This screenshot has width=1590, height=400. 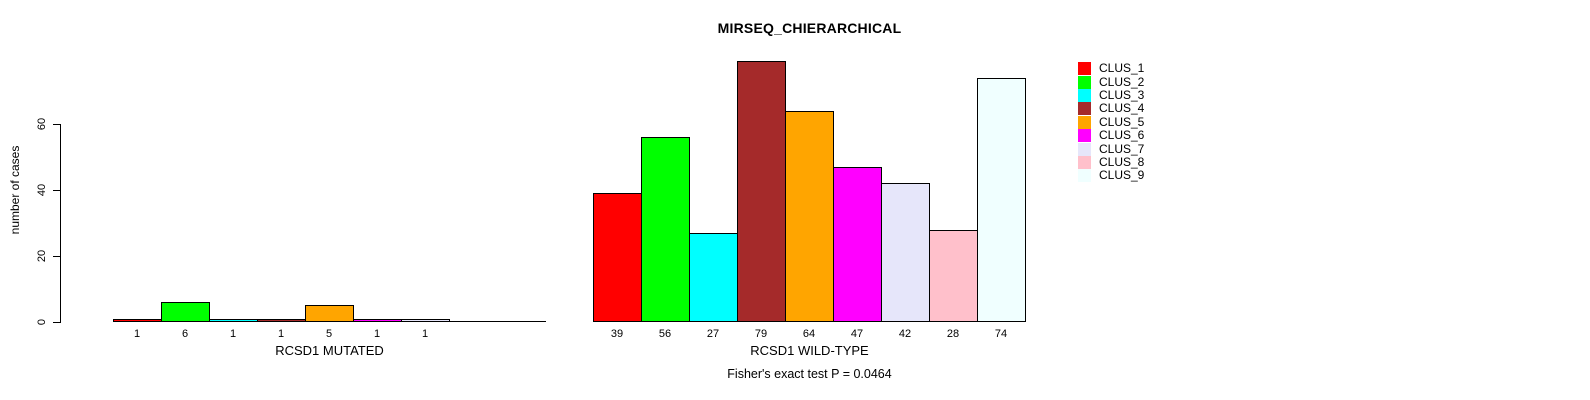 What do you see at coordinates (713, 334) in the screenshot?
I see `bar-value-label: 27` at bounding box center [713, 334].